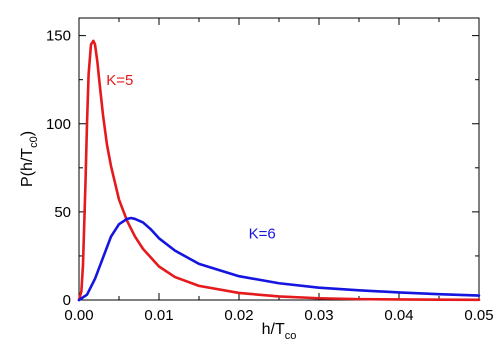 This screenshot has width=501, height=356. What do you see at coordinates (318, 315) in the screenshot?
I see `x-tick-label: 0.03` at bounding box center [318, 315].